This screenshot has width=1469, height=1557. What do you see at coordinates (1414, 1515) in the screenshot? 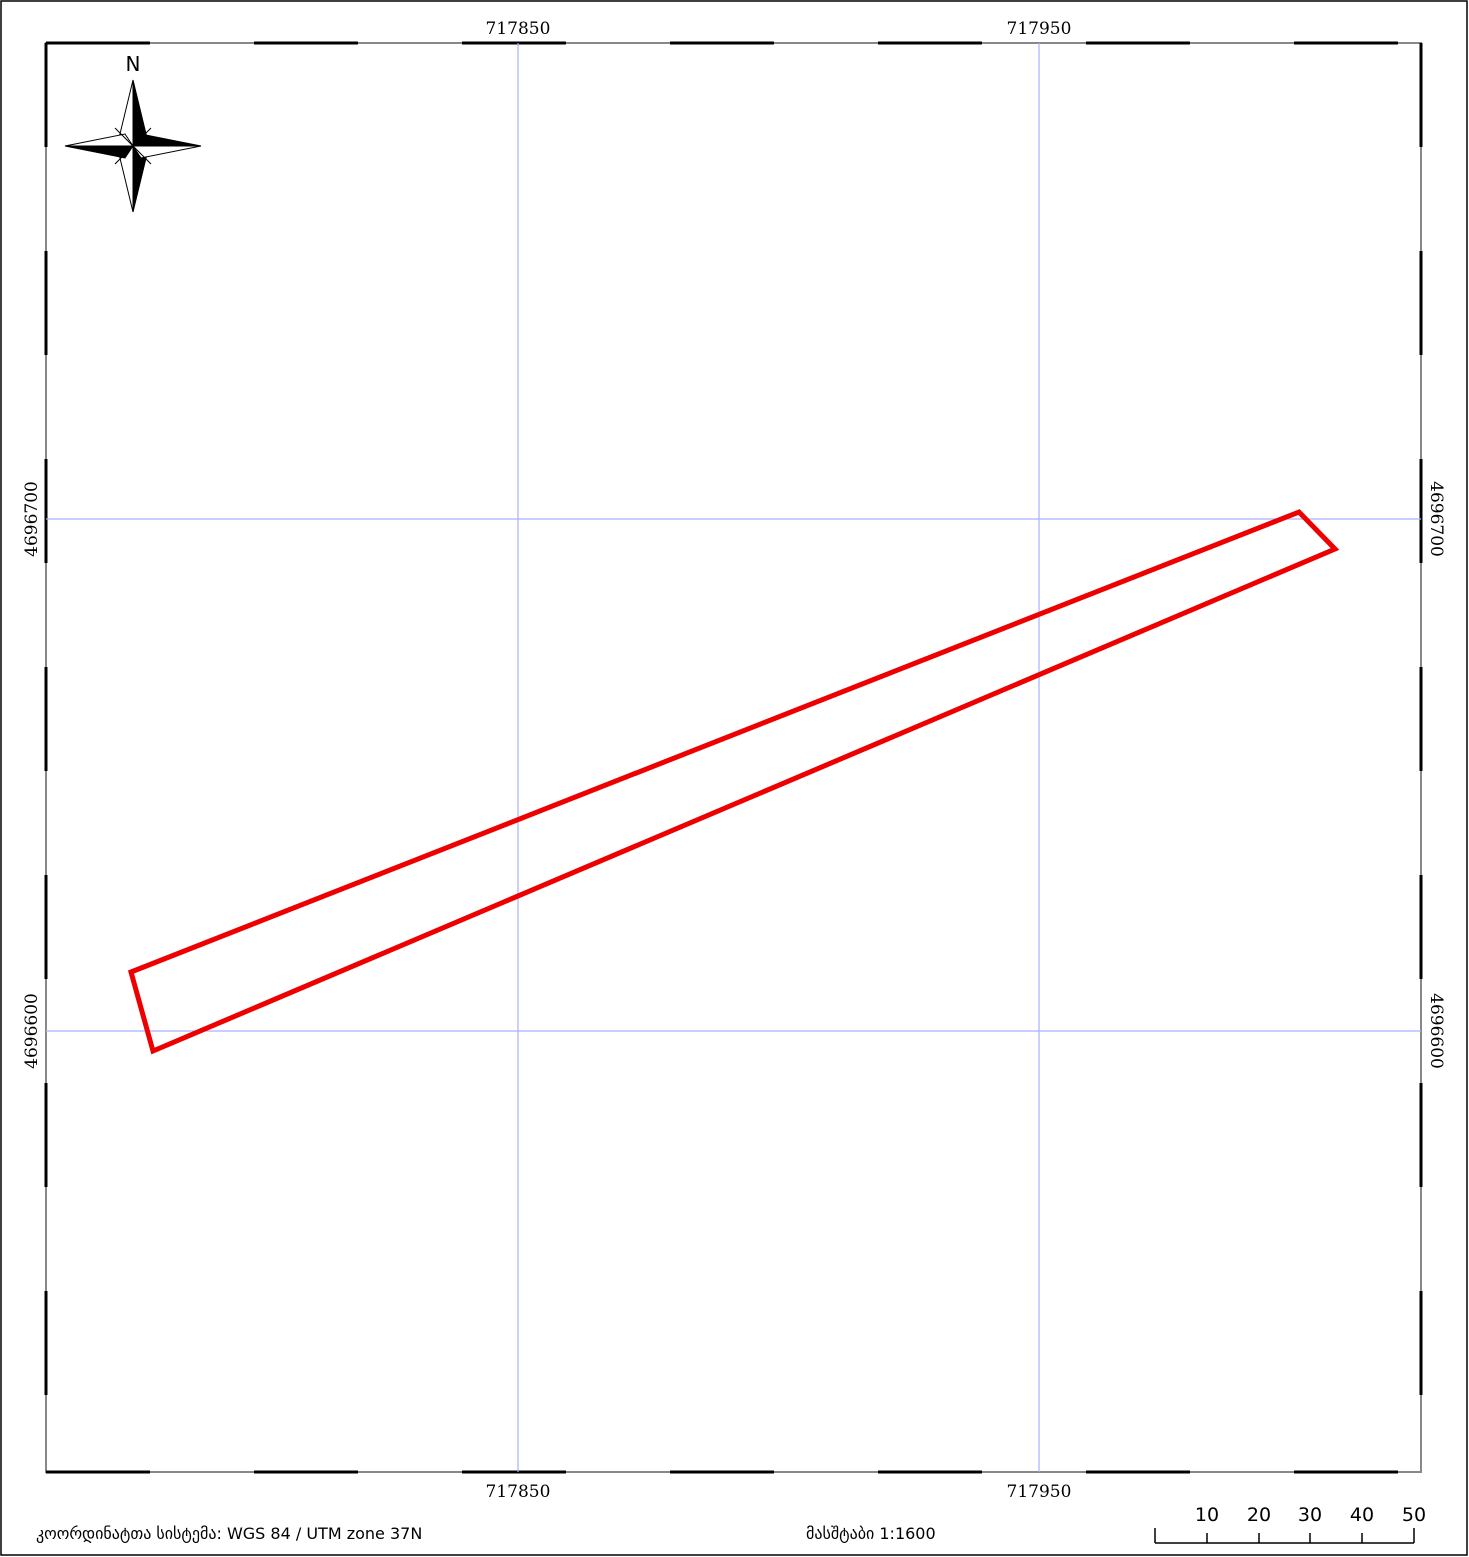
I see `scale-bar-label-50: 50` at bounding box center [1414, 1515].